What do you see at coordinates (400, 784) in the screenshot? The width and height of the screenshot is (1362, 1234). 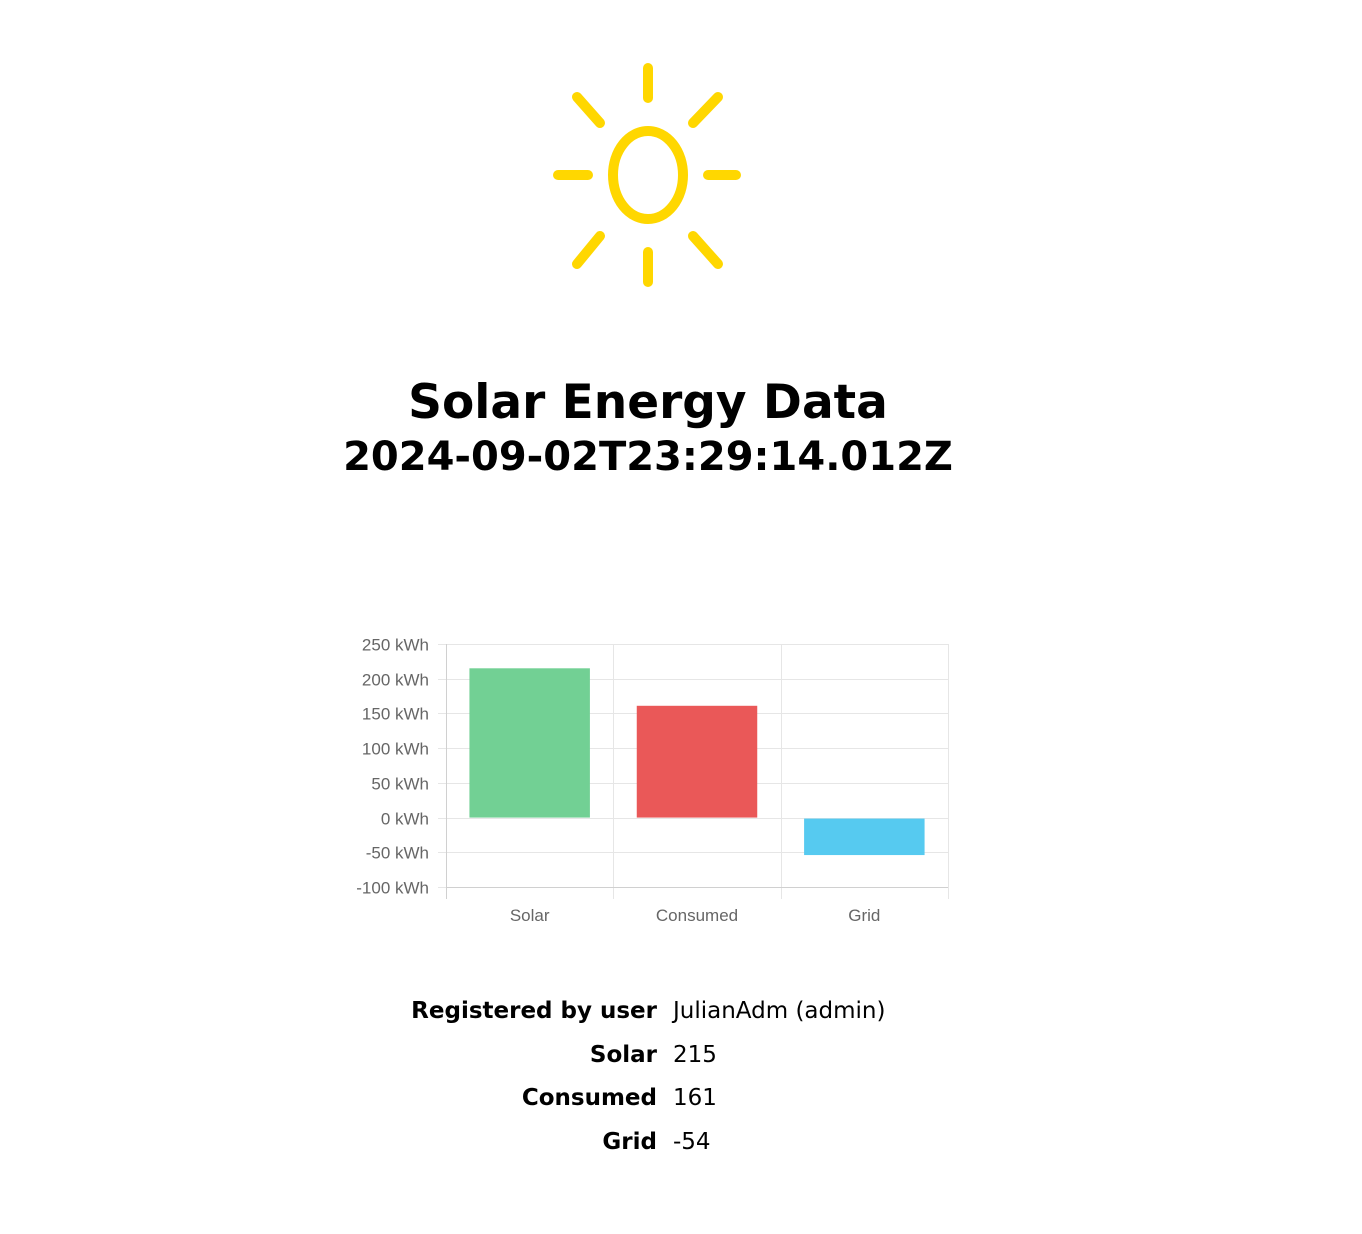 I see `y-tick-label: 50 kWh` at bounding box center [400, 784].